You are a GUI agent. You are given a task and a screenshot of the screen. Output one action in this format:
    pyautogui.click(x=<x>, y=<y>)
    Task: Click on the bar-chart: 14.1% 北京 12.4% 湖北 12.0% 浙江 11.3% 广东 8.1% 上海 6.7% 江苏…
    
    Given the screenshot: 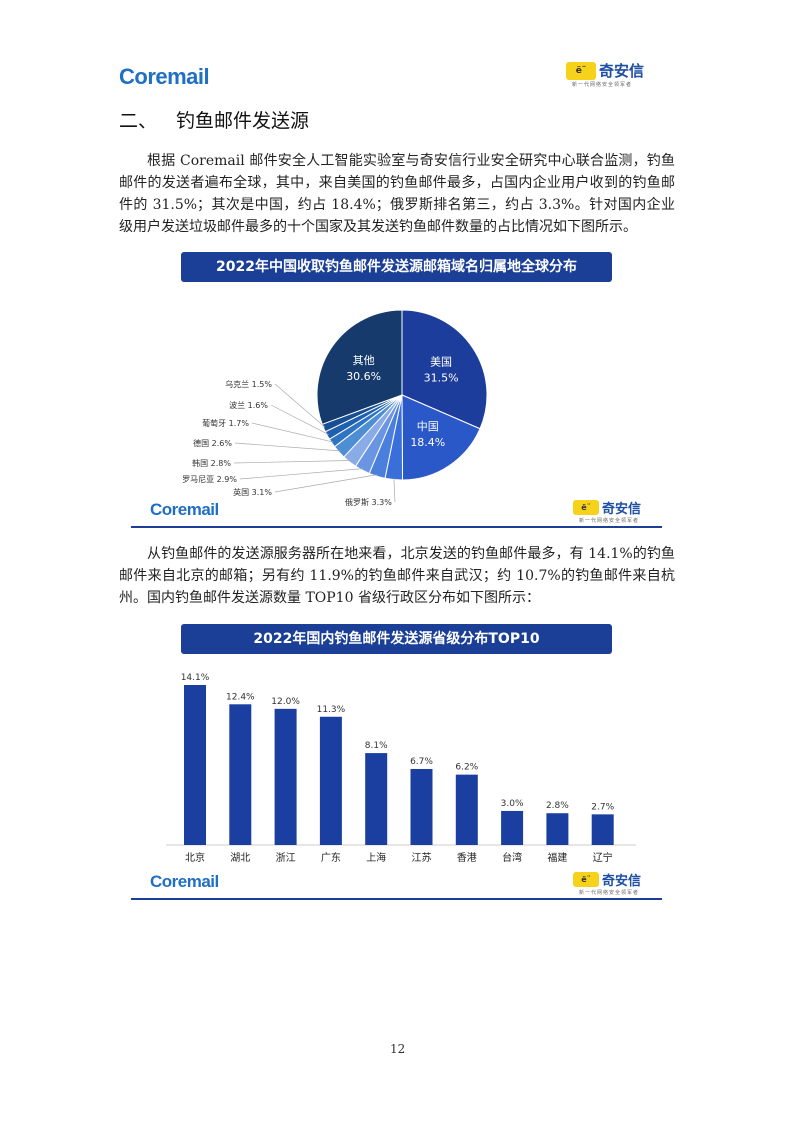 What is the action you would take?
    pyautogui.click(x=401, y=768)
    